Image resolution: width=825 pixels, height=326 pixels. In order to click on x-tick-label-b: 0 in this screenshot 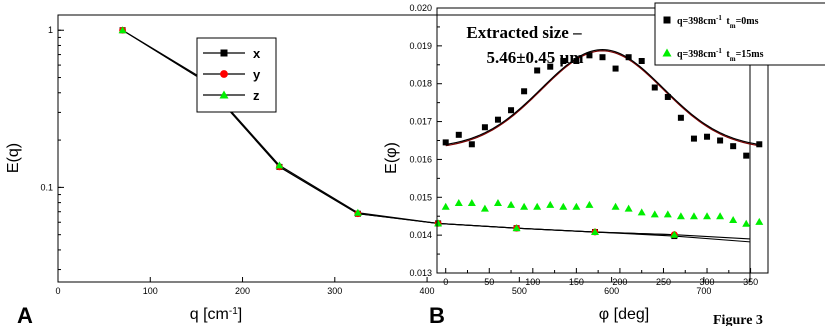, I will do `click(445, 282)`.